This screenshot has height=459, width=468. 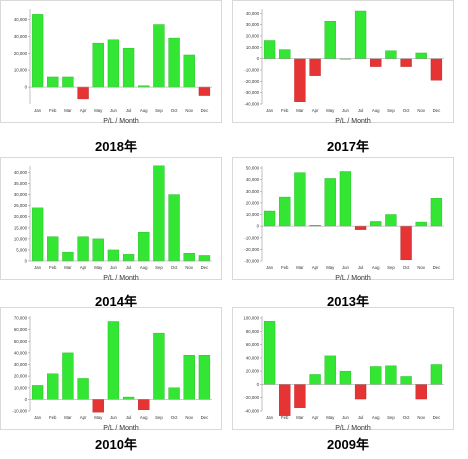 I want to click on chart-title: 2009年, so click(x=348, y=444).